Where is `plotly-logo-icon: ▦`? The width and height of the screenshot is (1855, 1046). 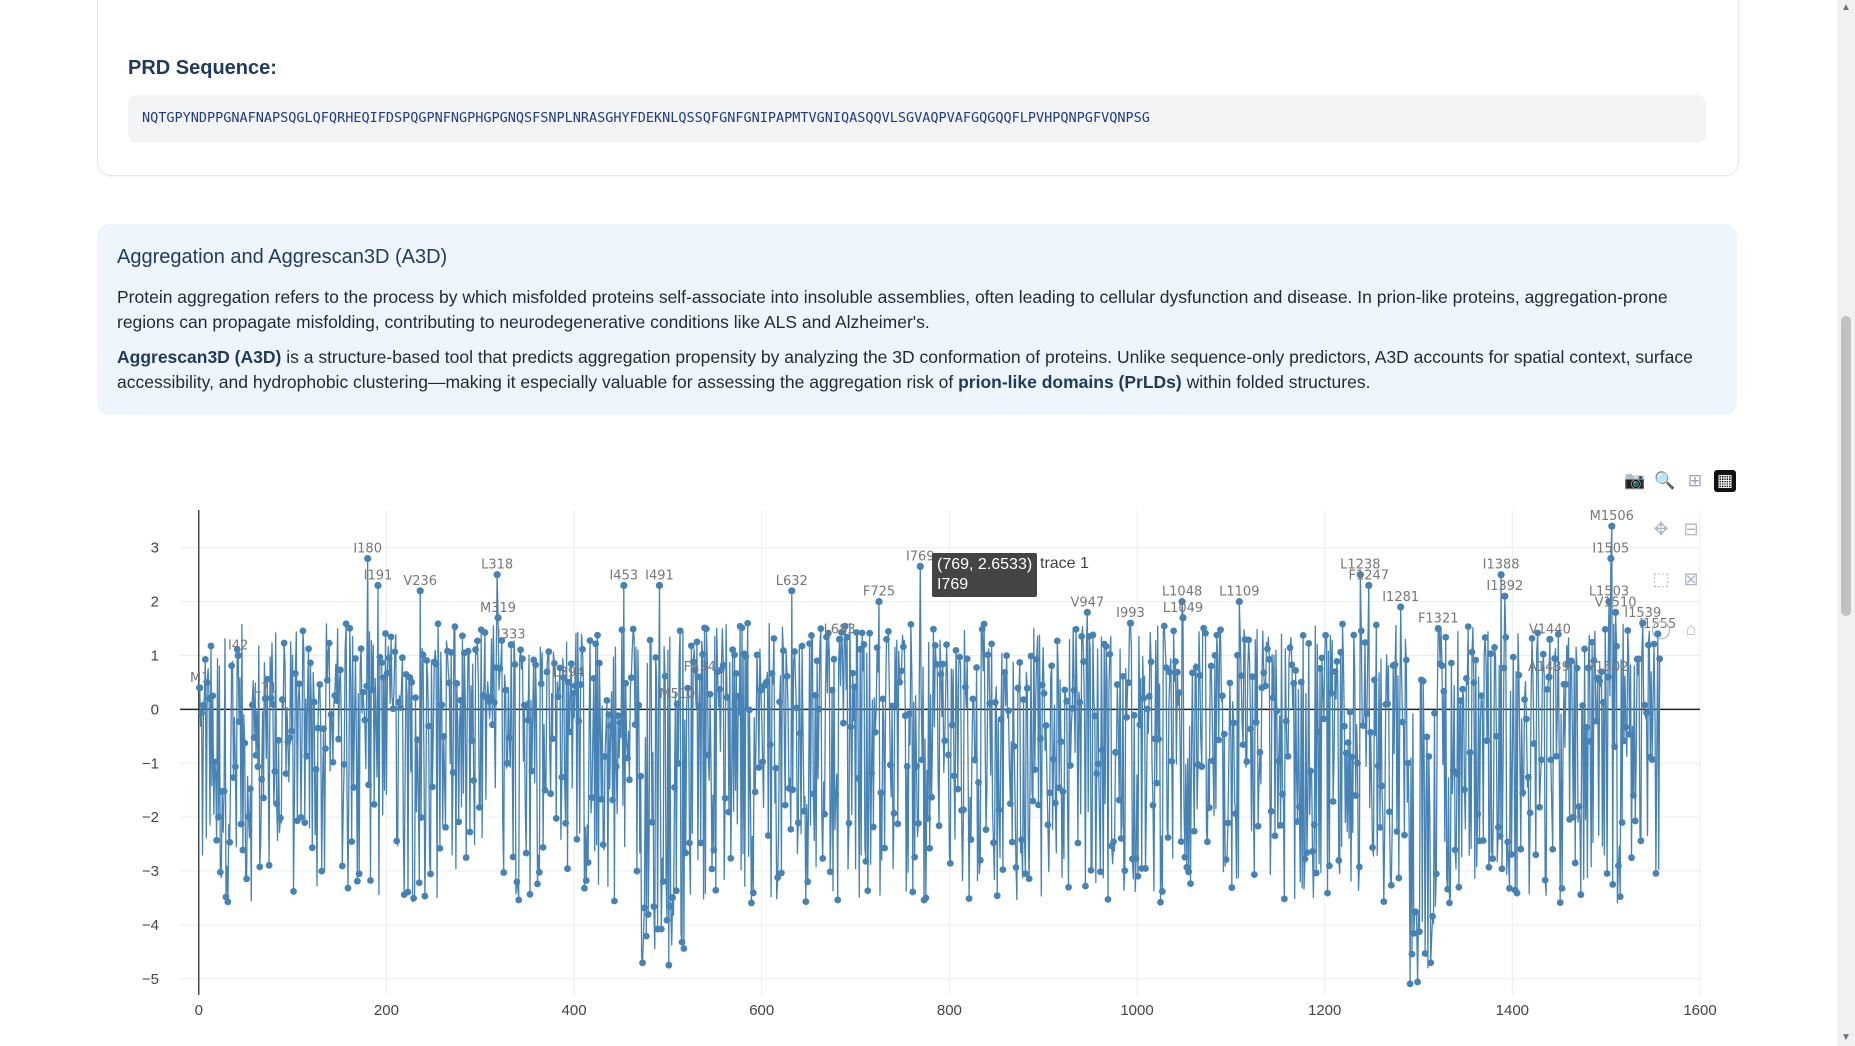
plotly-logo-icon: ▦ is located at coordinates (1725, 481).